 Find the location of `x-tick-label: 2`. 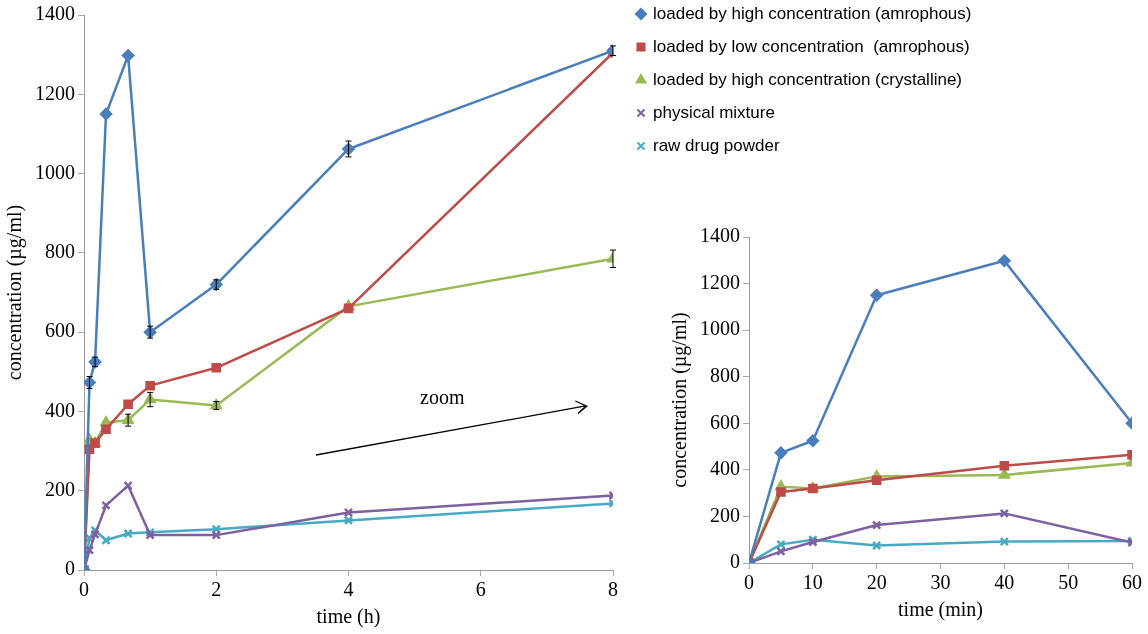

x-tick-label: 2 is located at coordinates (216, 589).